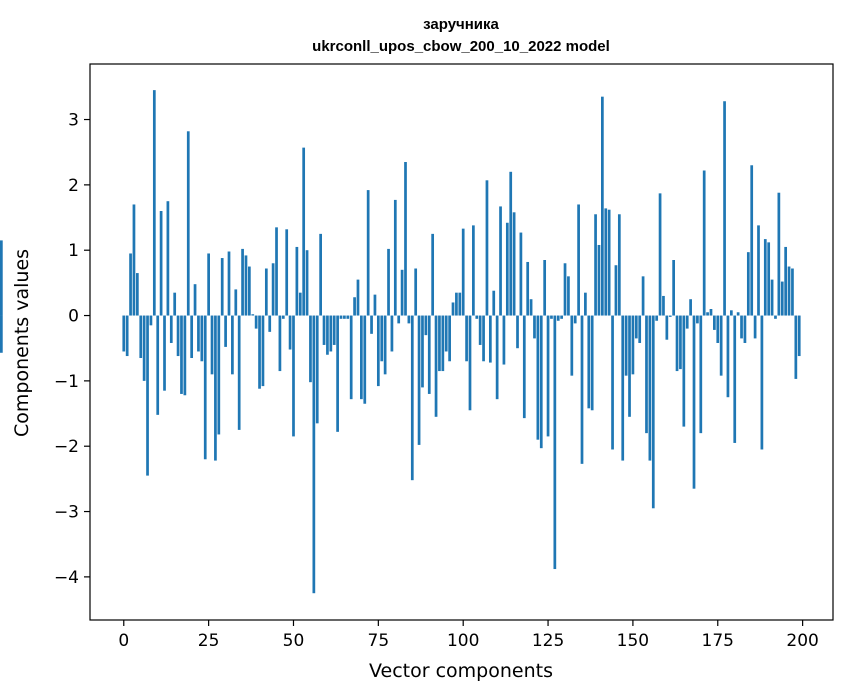  I want to click on x-tick-label: 100, so click(463, 641).